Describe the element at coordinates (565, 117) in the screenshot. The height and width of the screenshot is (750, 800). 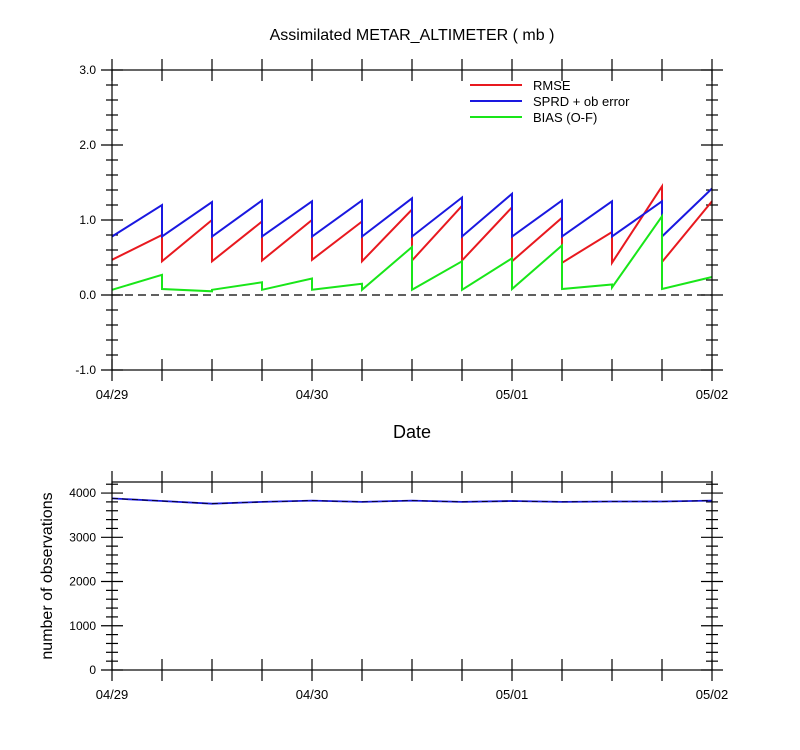
I see `legend-label: BIAS (O-F)` at that location.